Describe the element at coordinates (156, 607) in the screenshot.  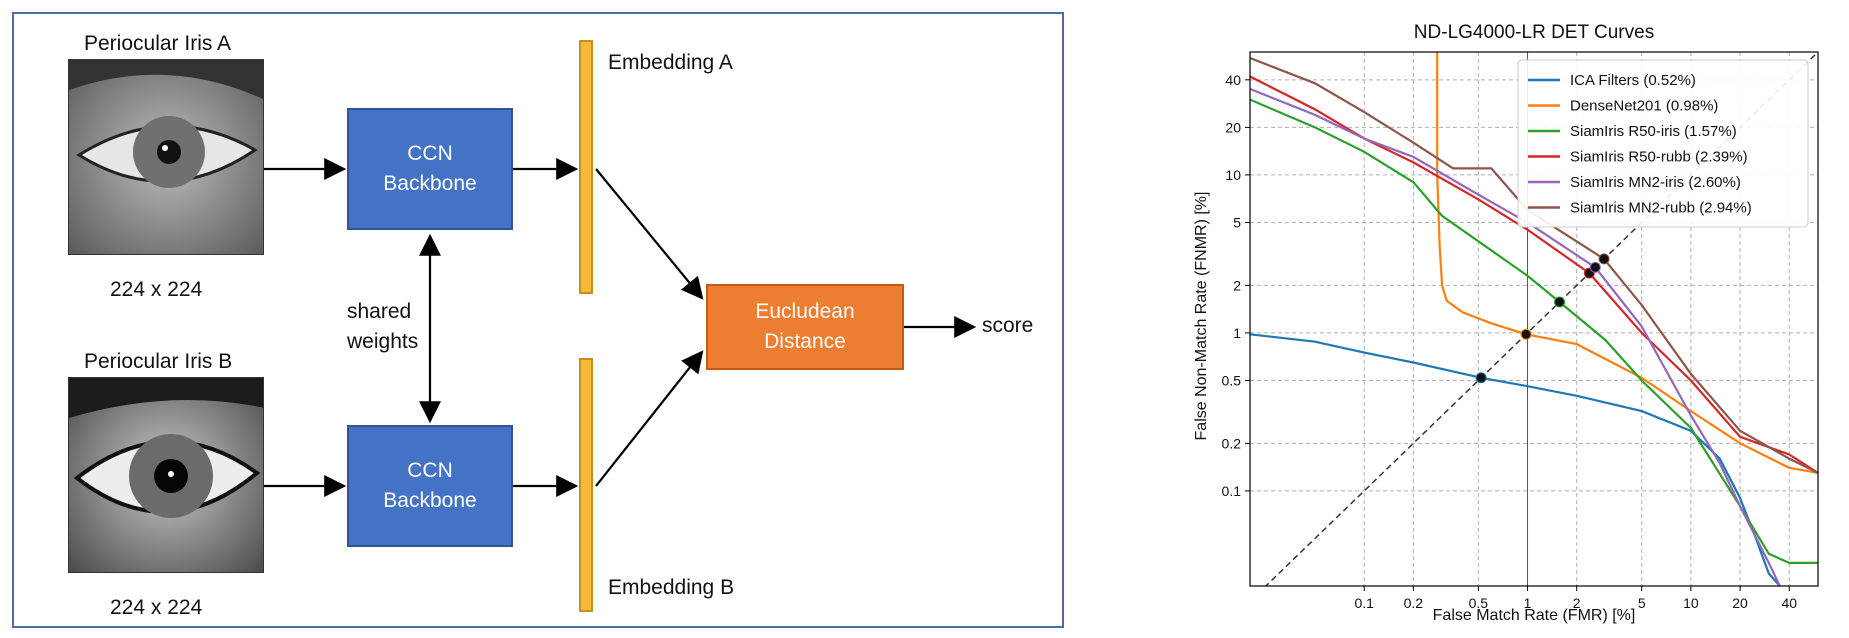
I see `input-b-size: 224 x 224` at that location.